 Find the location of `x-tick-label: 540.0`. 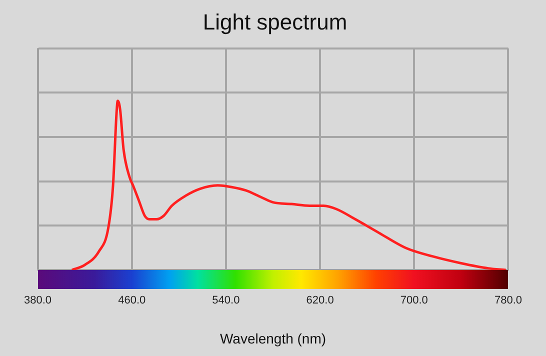

x-tick-label: 540.0 is located at coordinates (226, 300).